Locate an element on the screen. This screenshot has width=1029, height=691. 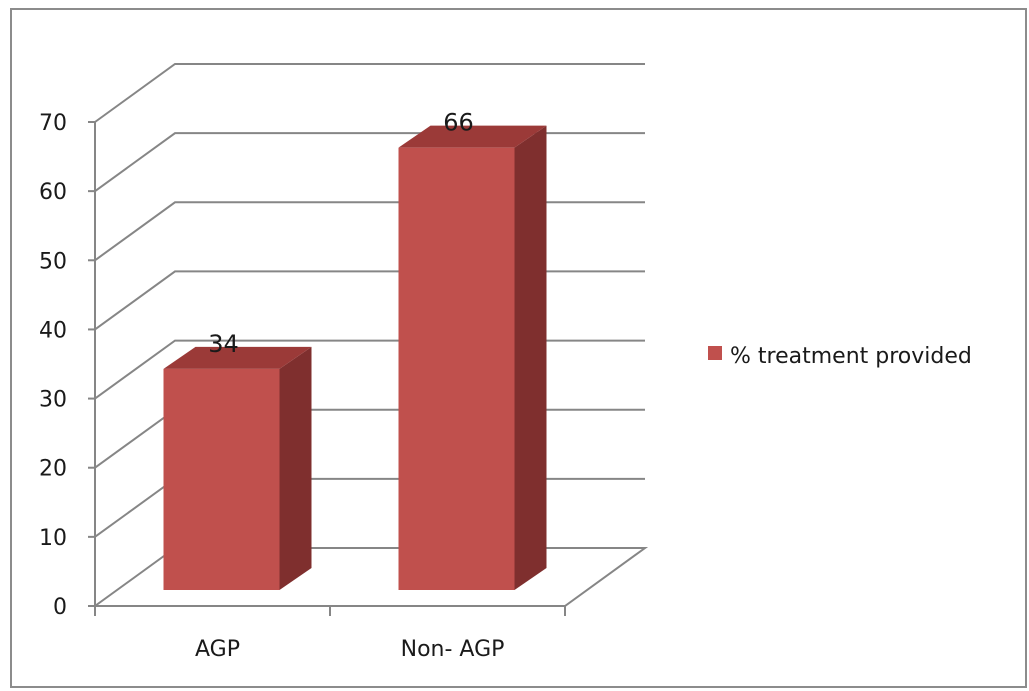
legend-swatch is located at coordinates (715, 353).